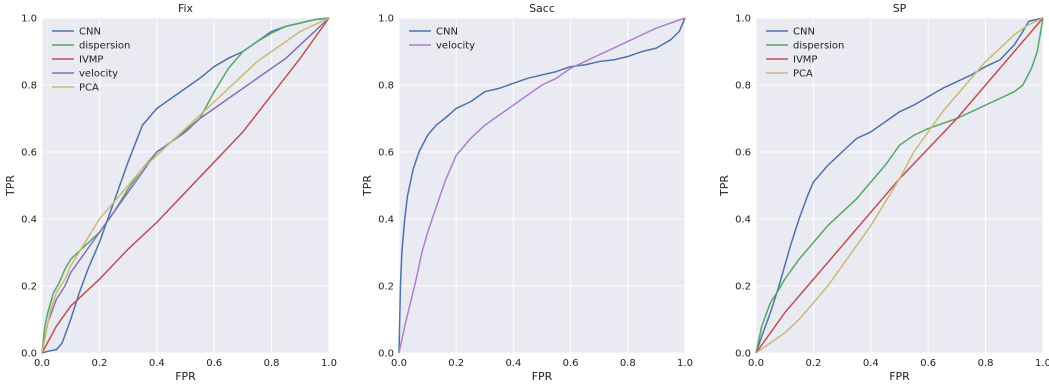 The height and width of the screenshot is (386, 1049). Describe the element at coordinates (900, 8) in the screenshot. I see `chart-title: SP` at that location.